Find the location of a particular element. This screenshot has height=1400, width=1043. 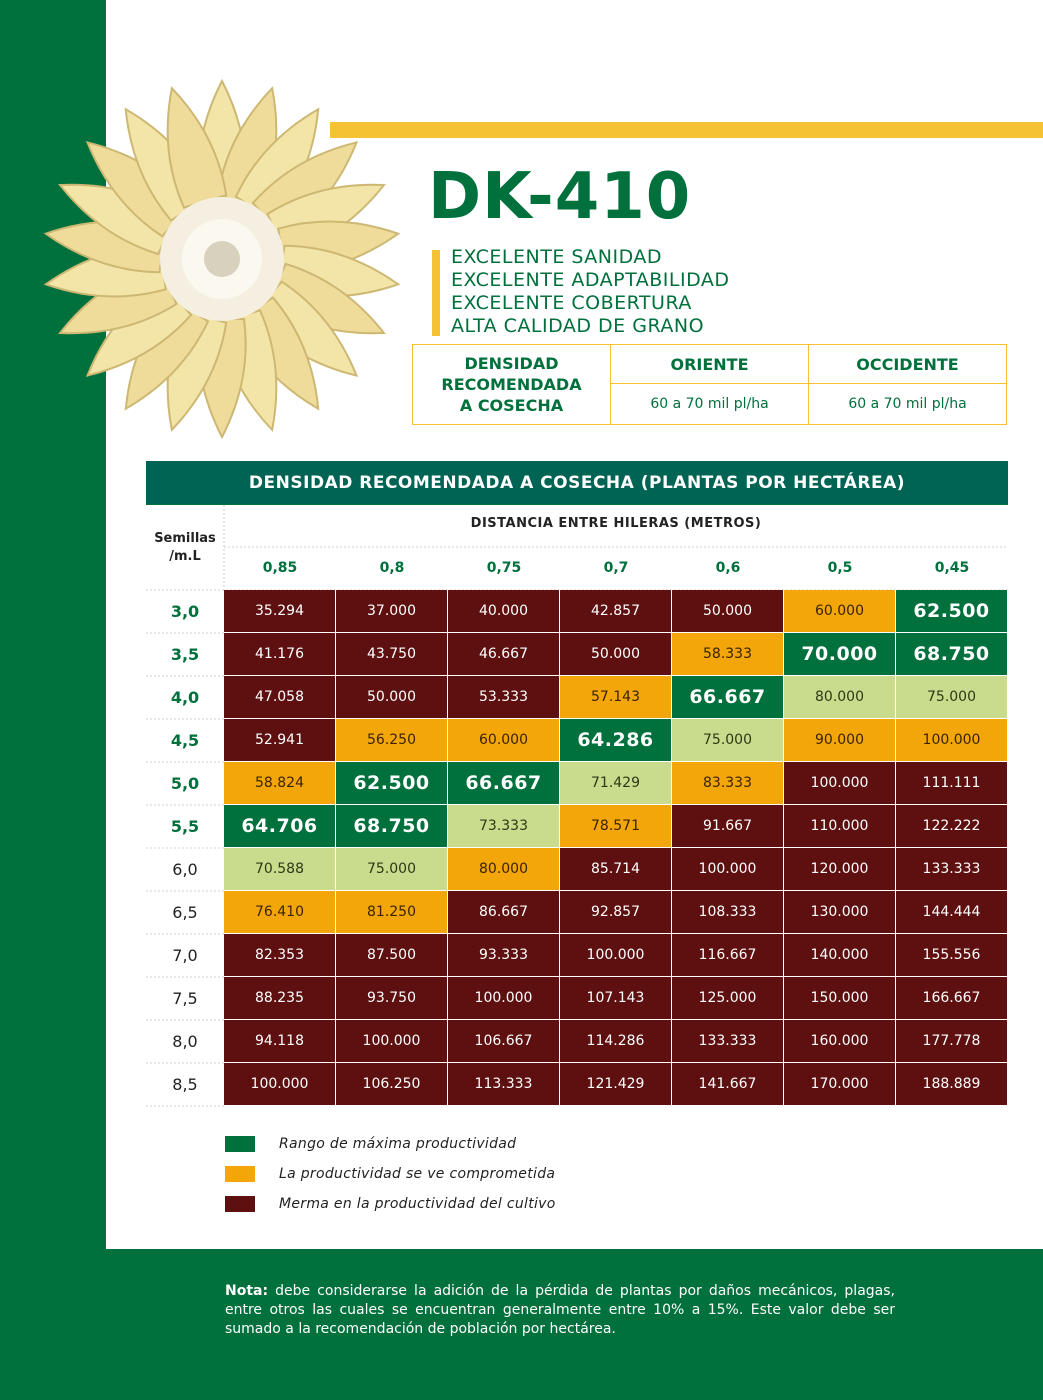

region-occidente-header: OCCIDENTE is located at coordinates (907, 364).